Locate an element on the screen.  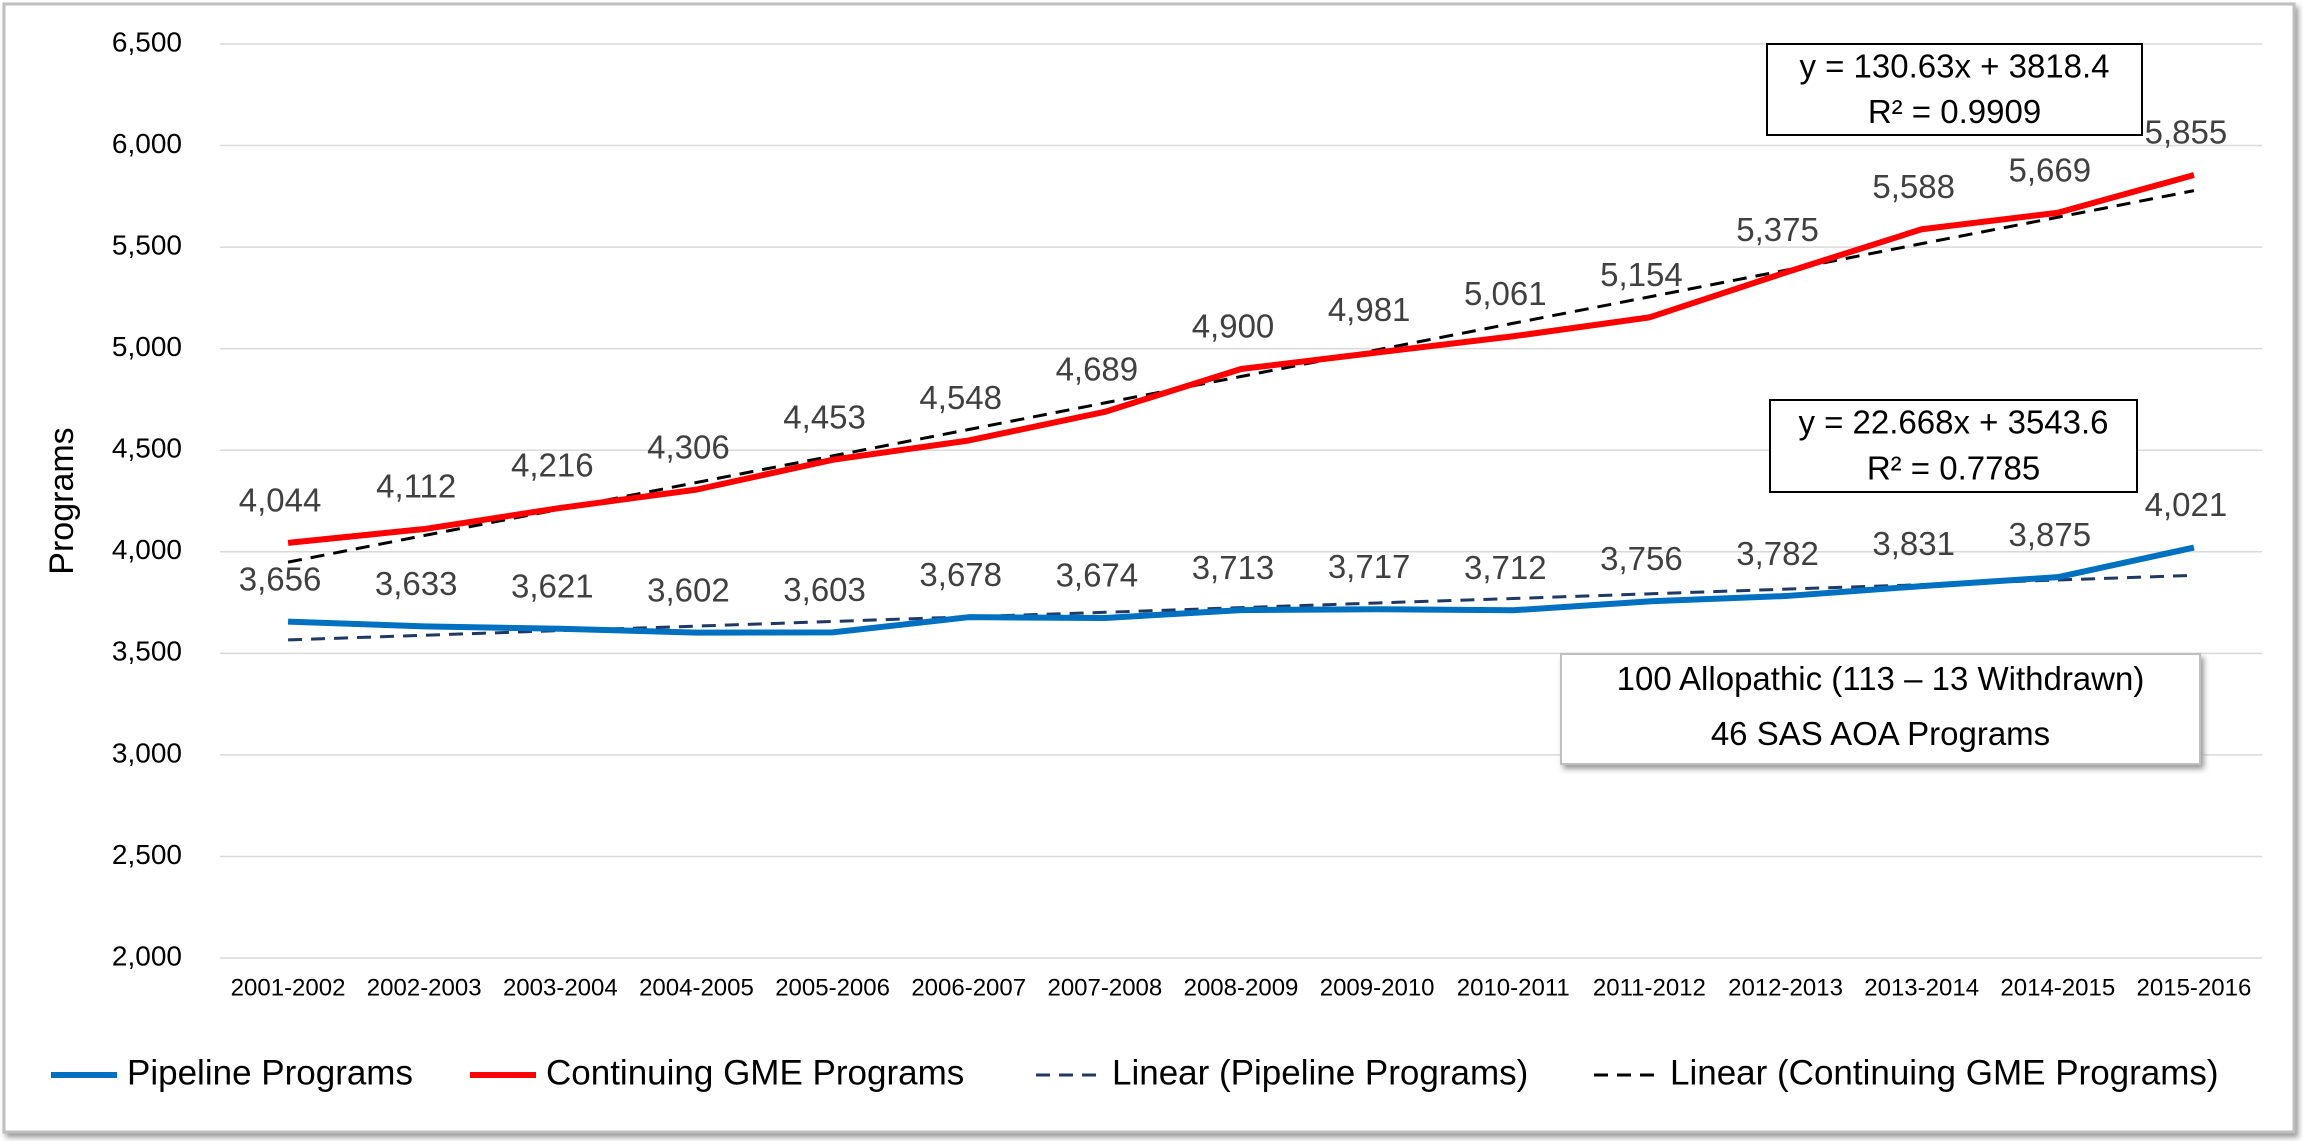
data-label: 4,306 is located at coordinates (688, 446).